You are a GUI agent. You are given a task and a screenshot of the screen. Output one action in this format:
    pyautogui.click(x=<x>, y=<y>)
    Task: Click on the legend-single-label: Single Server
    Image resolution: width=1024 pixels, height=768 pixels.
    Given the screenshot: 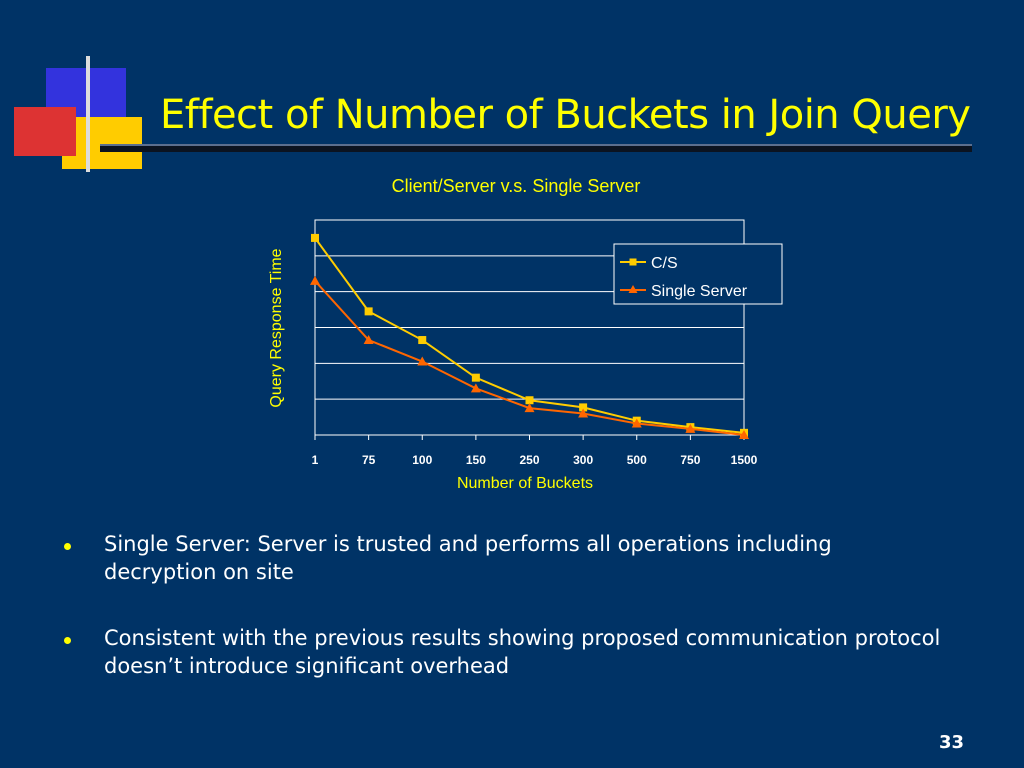 What is the action you would take?
    pyautogui.click(x=699, y=291)
    